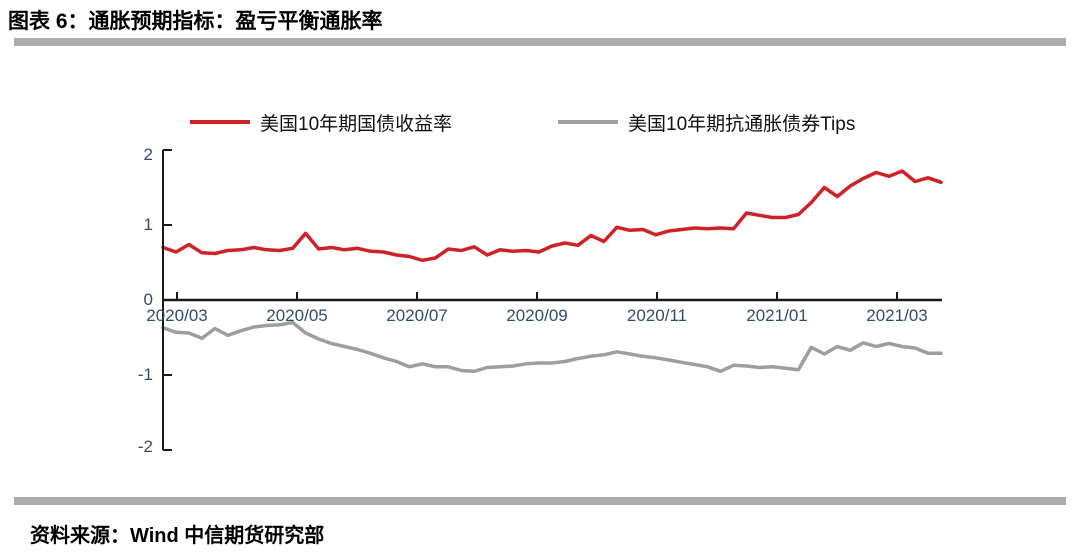 The height and width of the screenshot is (555, 1080). Describe the element at coordinates (540, 42) in the screenshot. I see `top-divider` at that location.